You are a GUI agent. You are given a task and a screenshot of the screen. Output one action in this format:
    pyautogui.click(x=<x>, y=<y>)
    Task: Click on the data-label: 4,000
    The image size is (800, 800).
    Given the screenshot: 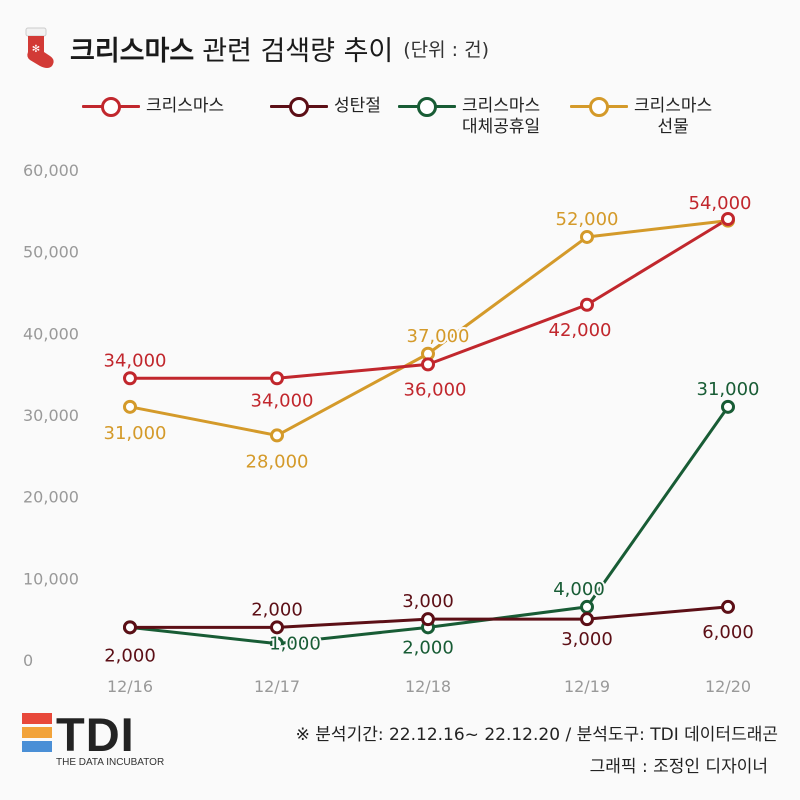 What is the action you would take?
    pyautogui.click(x=579, y=589)
    